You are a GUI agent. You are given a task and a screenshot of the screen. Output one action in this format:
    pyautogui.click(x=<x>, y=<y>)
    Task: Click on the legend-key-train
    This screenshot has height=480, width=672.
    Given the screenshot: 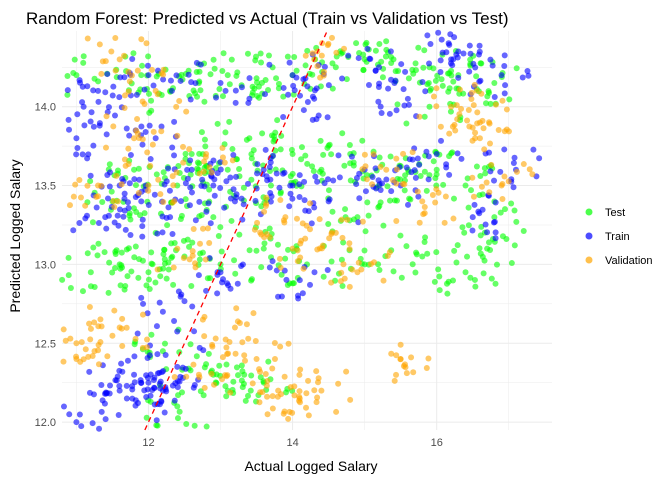 What is the action you would take?
    pyautogui.click(x=589, y=236)
    